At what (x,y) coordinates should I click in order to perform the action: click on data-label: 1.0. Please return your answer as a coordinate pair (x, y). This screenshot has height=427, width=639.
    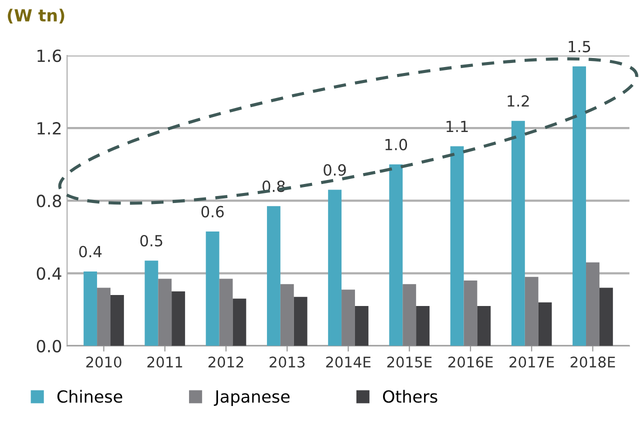
    Looking at the image, I should click on (396, 144).